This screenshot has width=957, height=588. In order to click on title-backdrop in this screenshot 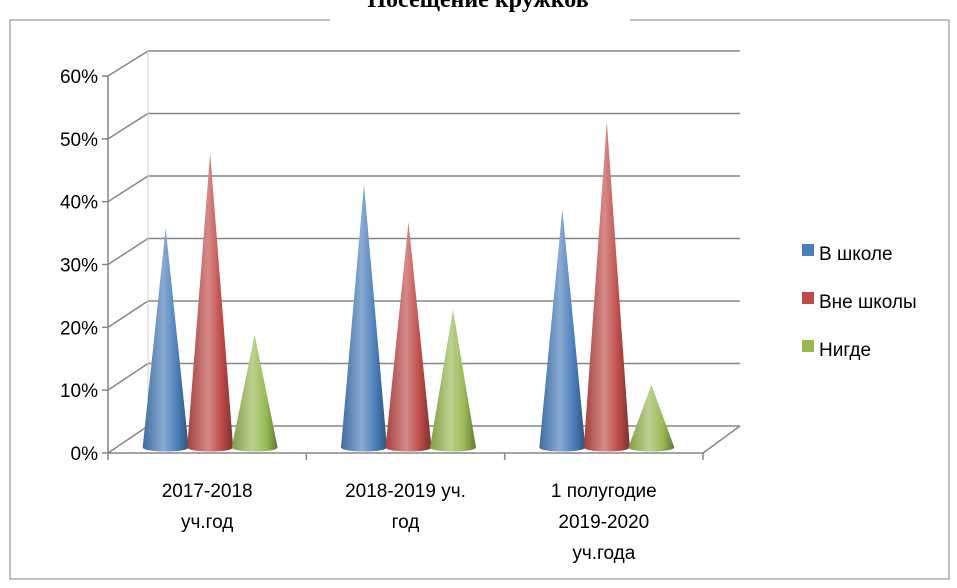, I will do `click(480, 14)`.